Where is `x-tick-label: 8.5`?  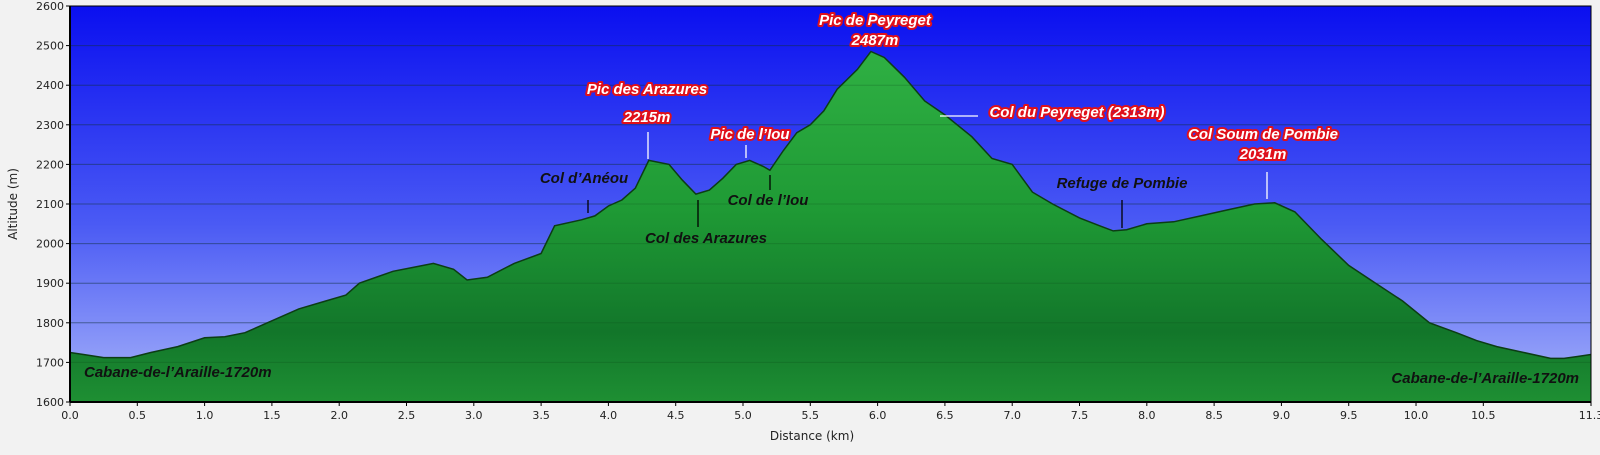 x-tick-label: 8.5 is located at coordinates (1214, 415).